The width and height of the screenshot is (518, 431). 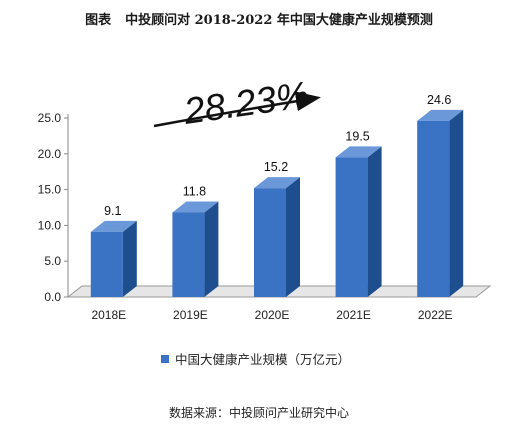 I want to click on x-tick-label: 2019E, so click(x=190, y=315).